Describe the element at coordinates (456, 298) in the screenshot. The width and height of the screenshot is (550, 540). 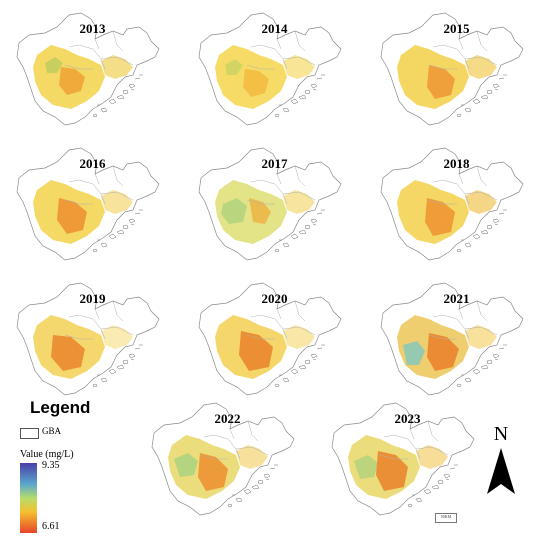
I see `year-label: 2021` at that location.